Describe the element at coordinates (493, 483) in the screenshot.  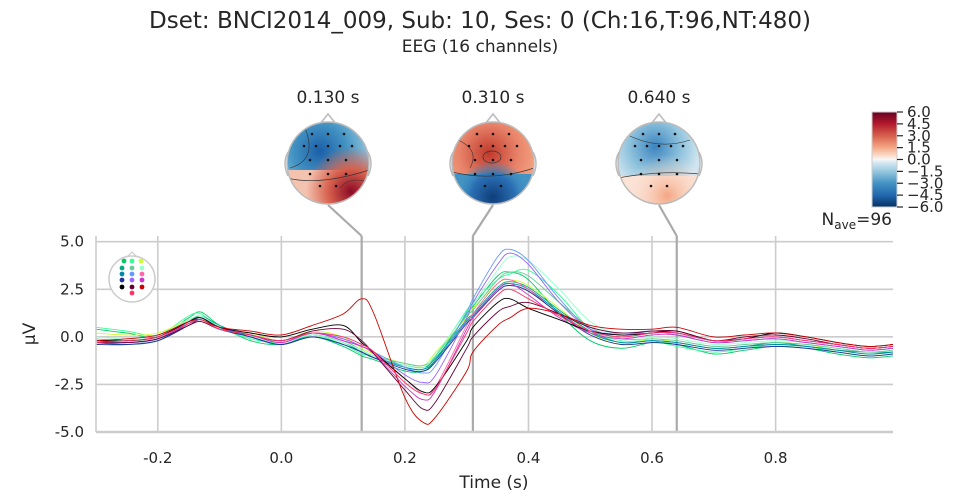
I see `x-axis-label: Time (s)` at that location.